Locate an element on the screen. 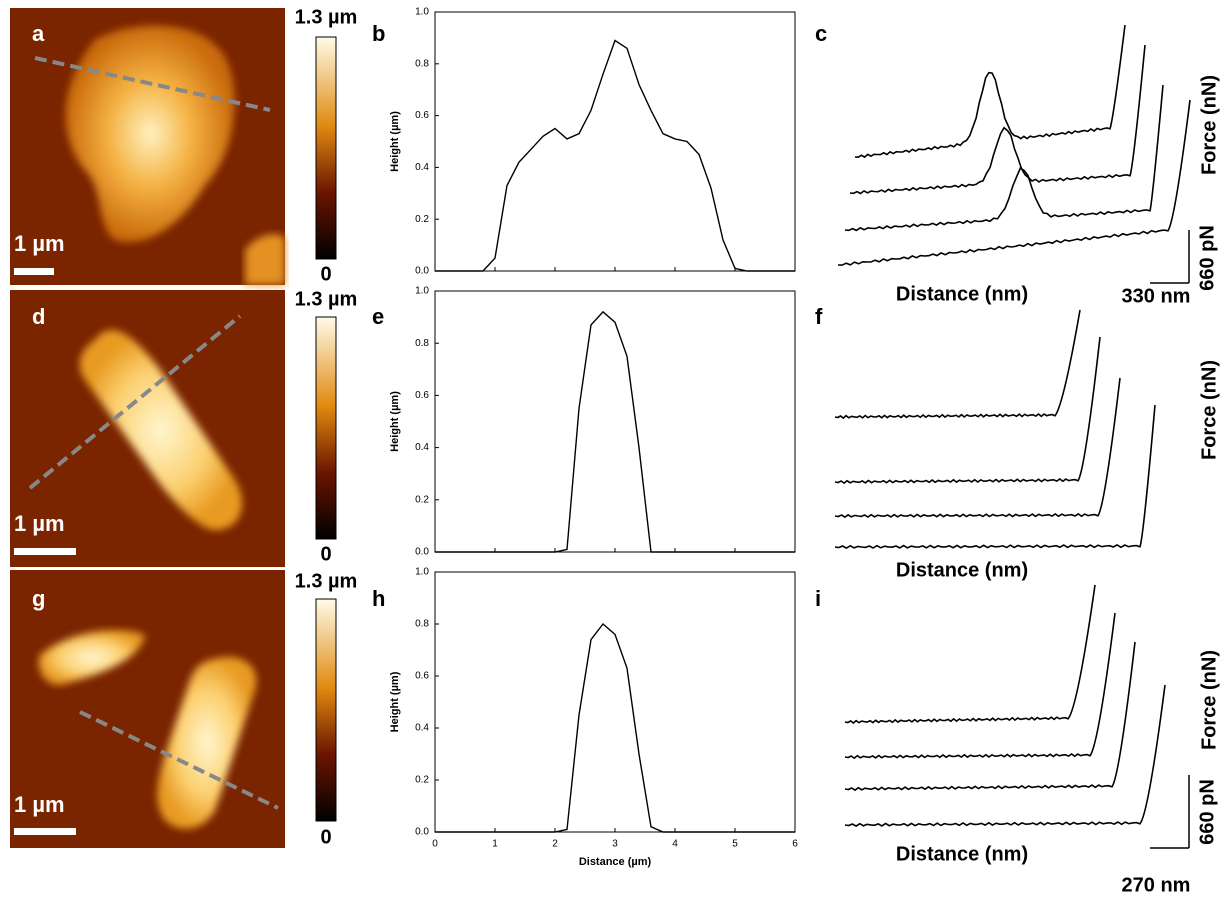  x-axis-label: Distance (µm) is located at coordinates (615, 862).